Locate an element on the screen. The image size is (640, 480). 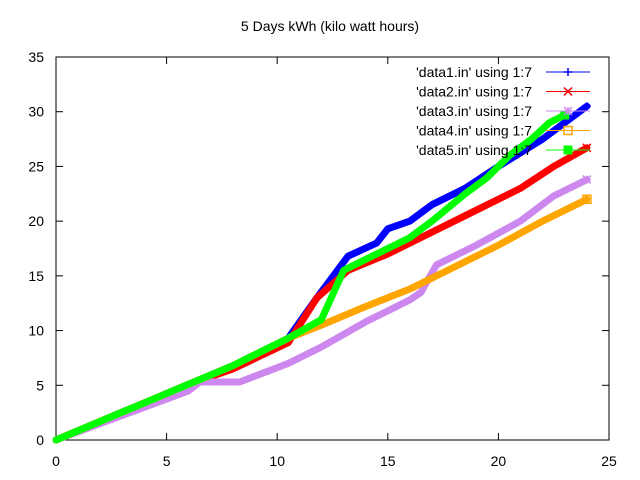
y-tick-label: 25 is located at coordinates (36, 166).